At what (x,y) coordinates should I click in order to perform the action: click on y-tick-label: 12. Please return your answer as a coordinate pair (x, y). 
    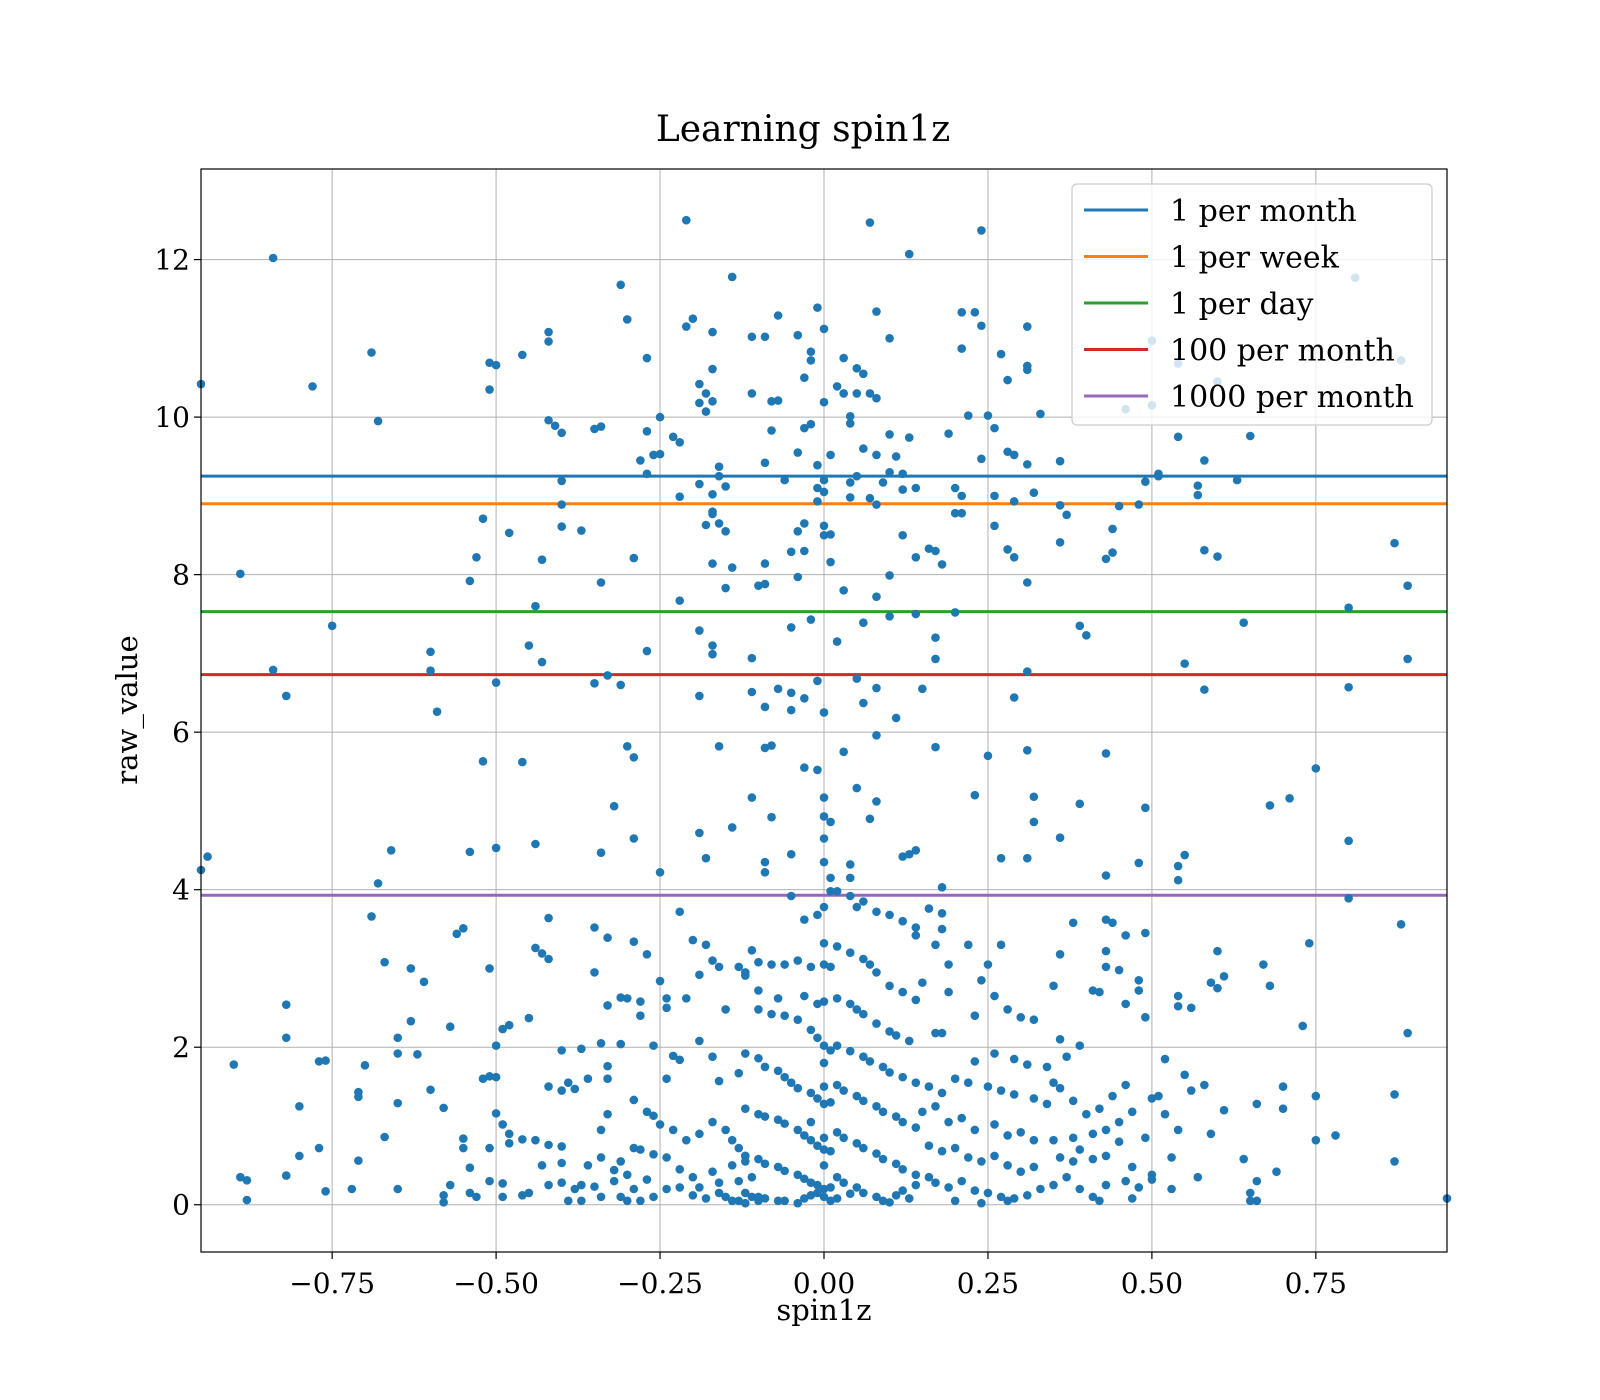
    Looking at the image, I should click on (172, 260).